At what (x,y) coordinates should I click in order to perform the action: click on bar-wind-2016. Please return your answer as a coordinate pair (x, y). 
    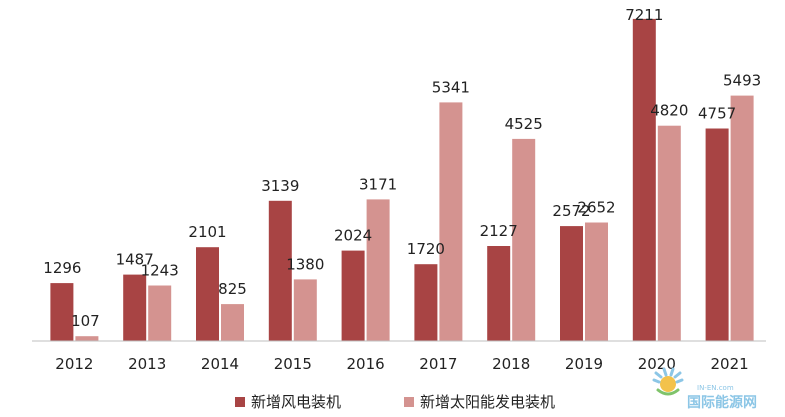
    Looking at the image, I should click on (353, 295).